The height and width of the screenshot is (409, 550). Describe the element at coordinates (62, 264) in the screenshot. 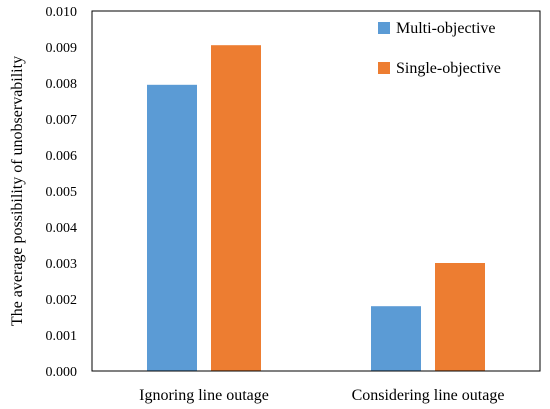

I see `y-tick-label: 0.003` at that location.